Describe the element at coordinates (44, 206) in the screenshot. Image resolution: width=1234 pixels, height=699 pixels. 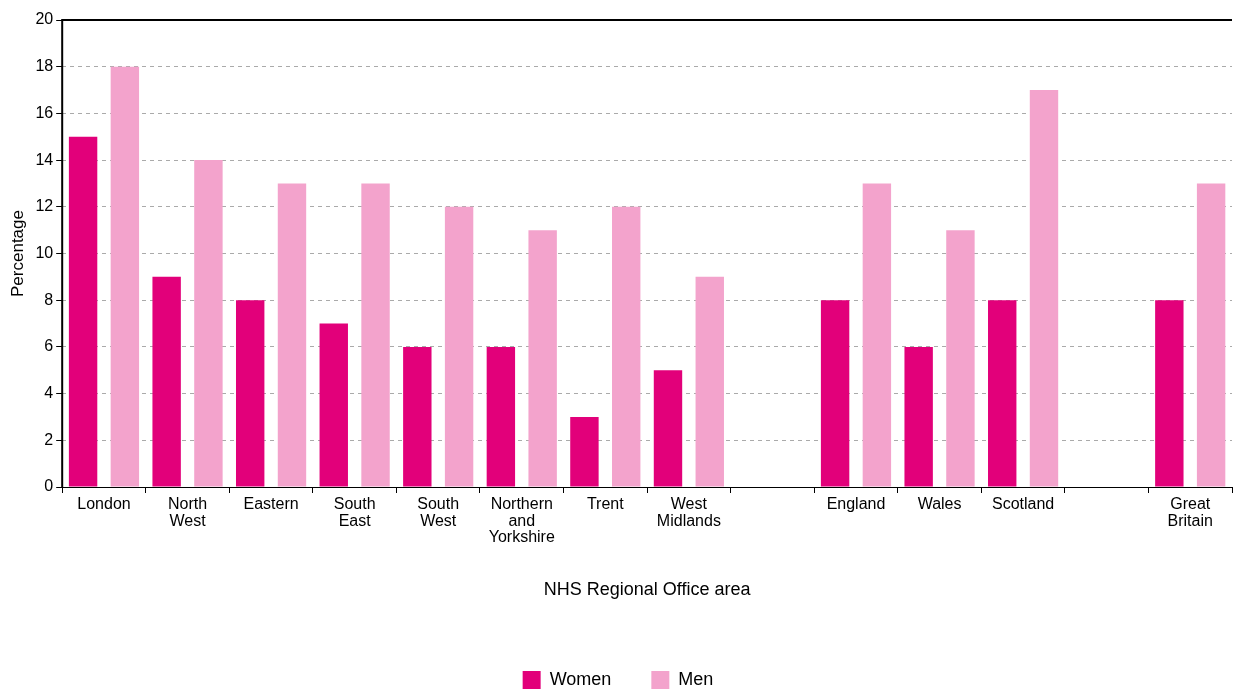
I see `y-tick-label: 12` at that location.